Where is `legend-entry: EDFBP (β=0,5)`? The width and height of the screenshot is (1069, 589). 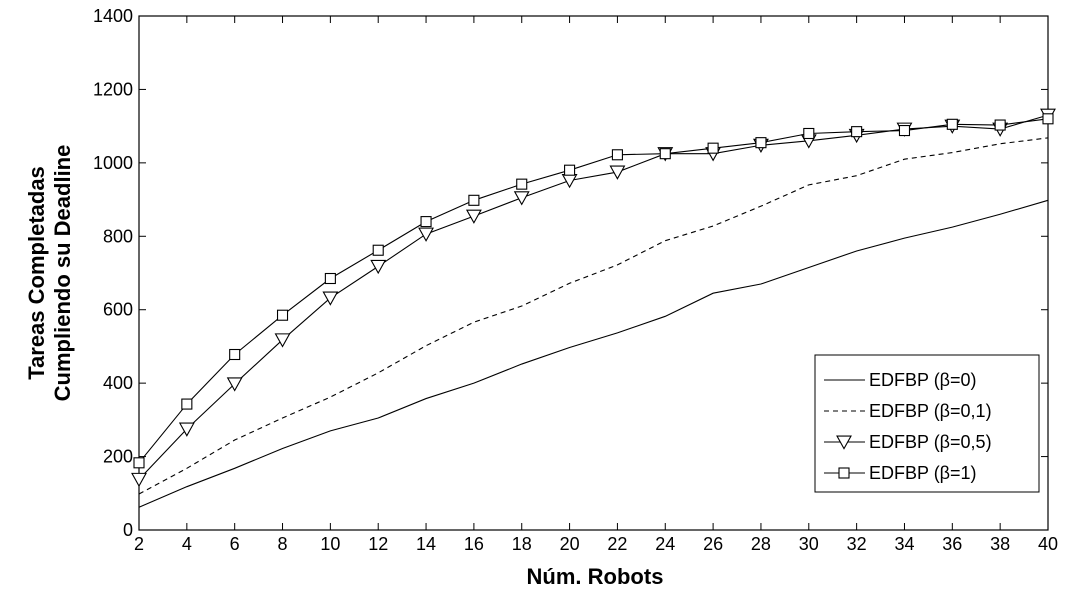
legend-entry: EDFBP (β=0,5) is located at coordinates (908, 442).